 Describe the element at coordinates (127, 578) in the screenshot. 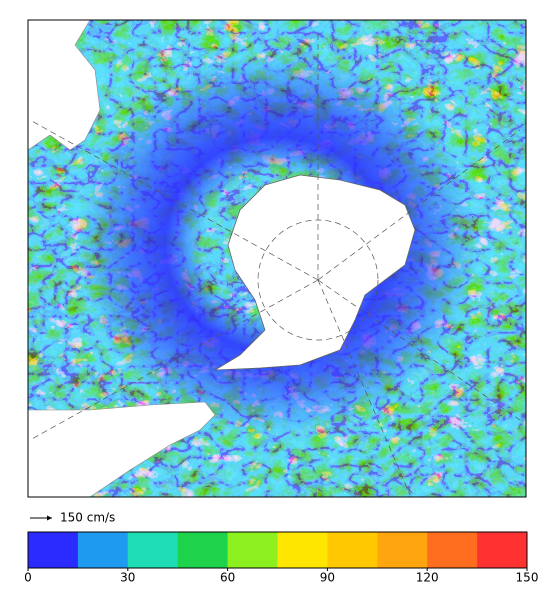

I see `colorbar-tick-label: 30` at that location.